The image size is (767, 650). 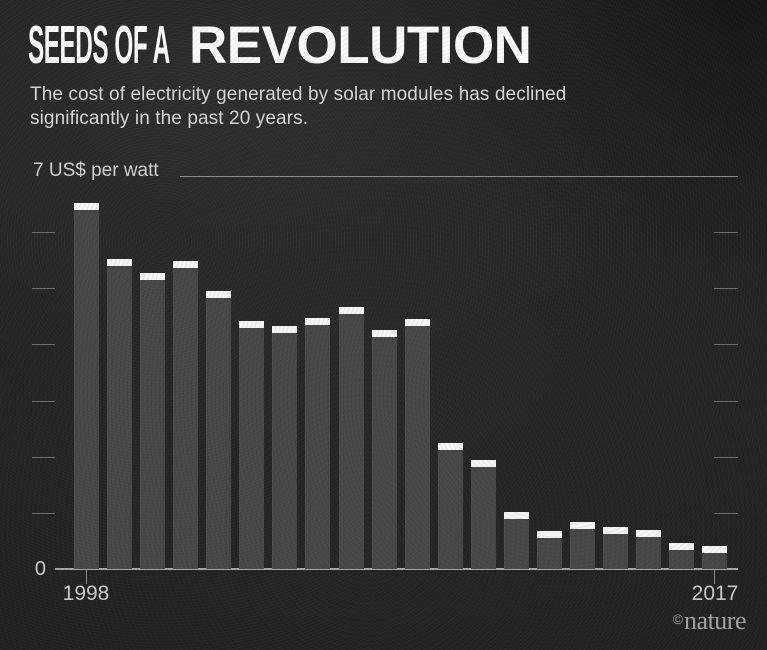 What do you see at coordinates (169, 118) in the screenshot?
I see `subtitle-line-2: significantly in the past 20 years.` at bounding box center [169, 118].